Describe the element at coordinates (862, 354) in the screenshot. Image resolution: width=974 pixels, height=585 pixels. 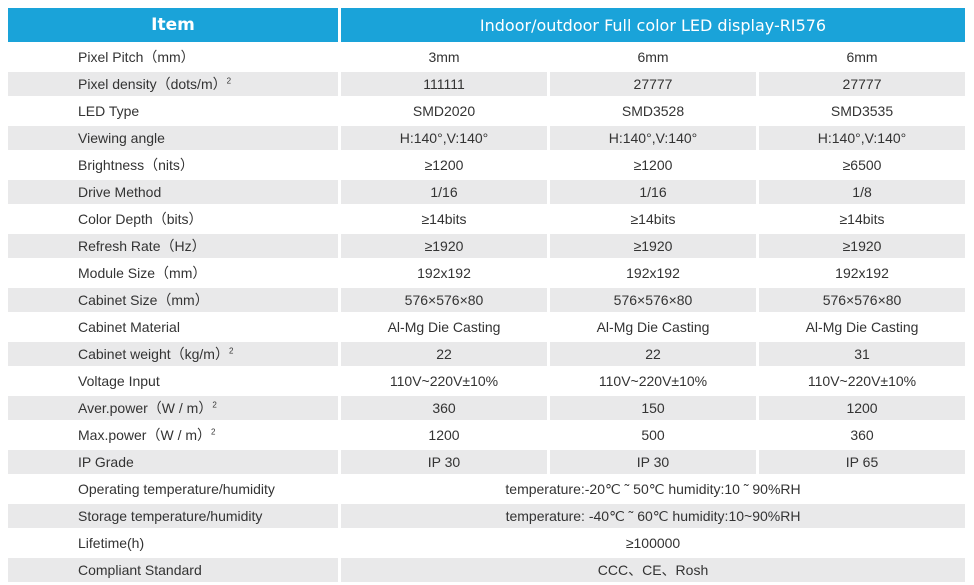
I see `cell-value: 31` at that location.